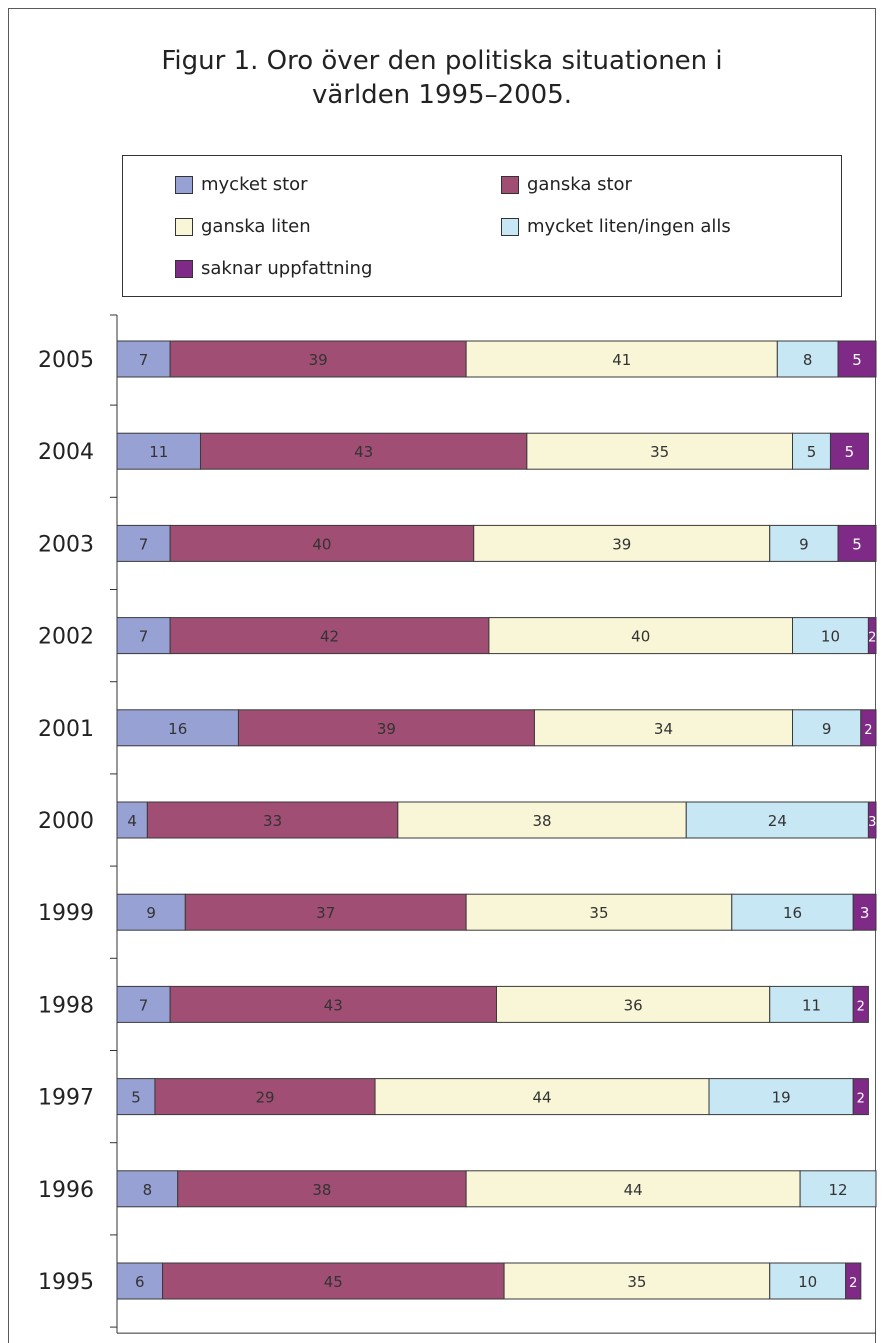 This screenshot has height=1343, width=884. I want to click on data-label: 29, so click(264, 1098).